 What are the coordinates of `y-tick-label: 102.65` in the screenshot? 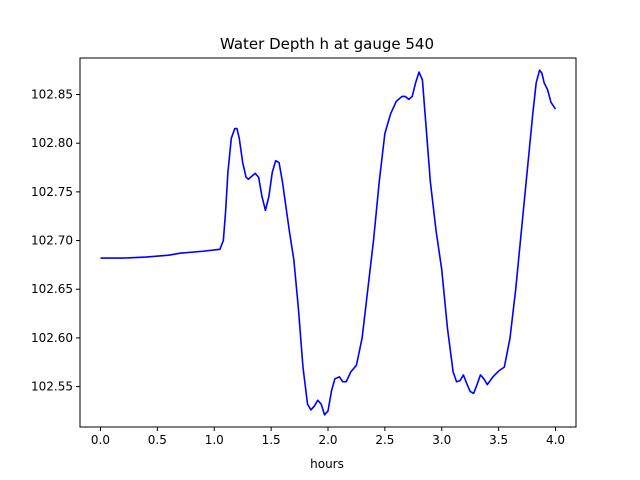 It's located at (52, 289).